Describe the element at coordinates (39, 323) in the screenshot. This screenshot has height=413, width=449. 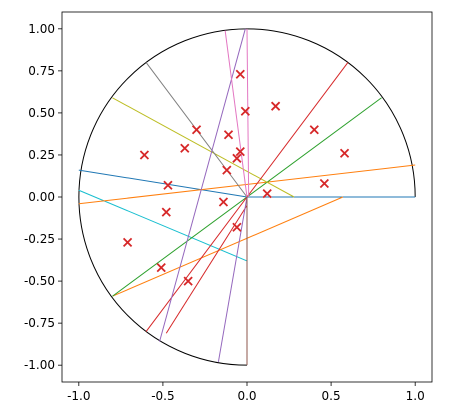
I see `y-tick-label: -0.75` at that location.